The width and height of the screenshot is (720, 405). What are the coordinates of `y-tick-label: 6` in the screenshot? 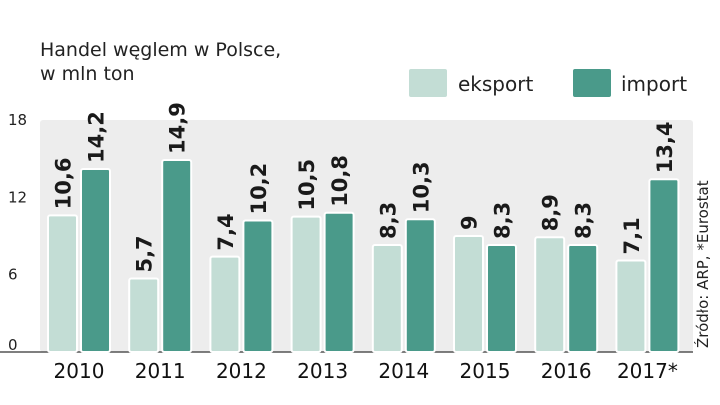 It's located at (13, 275).